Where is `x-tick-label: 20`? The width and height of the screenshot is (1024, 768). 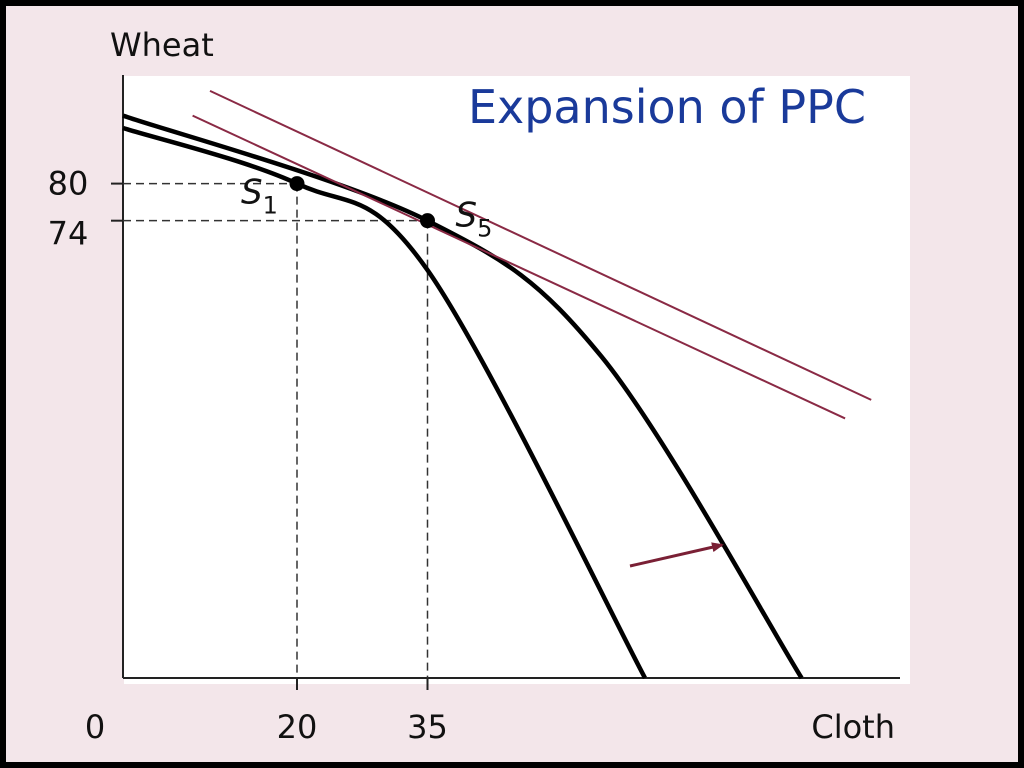
x-tick-label: 20 is located at coordinates (297, 727).